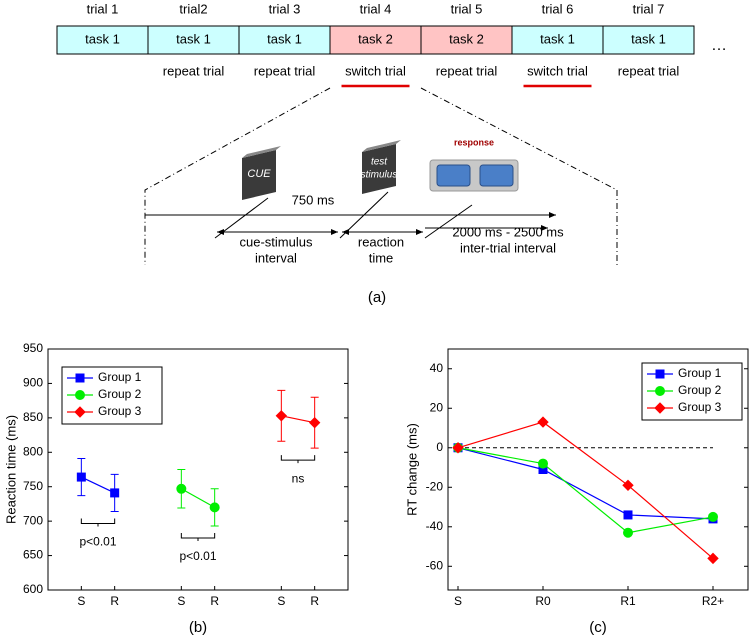 Image resolution: width=753 pixels, height=635 pixels. I want to click on y-axis-label: RT change (ms), so click(411, 469).